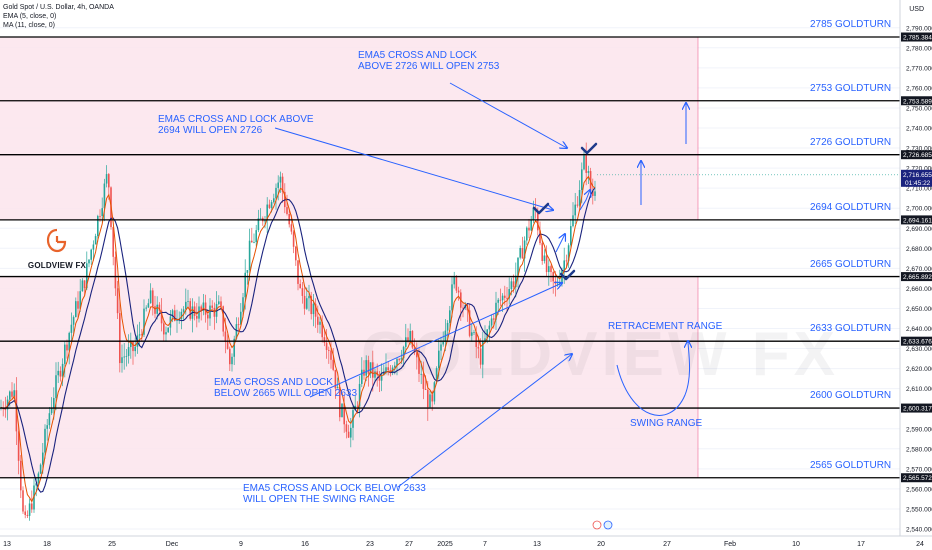  What do you see at coordinates (919, 509) in the screenshot?
I see `price-tick: 2,550.000` at bounding box center [919, 509].